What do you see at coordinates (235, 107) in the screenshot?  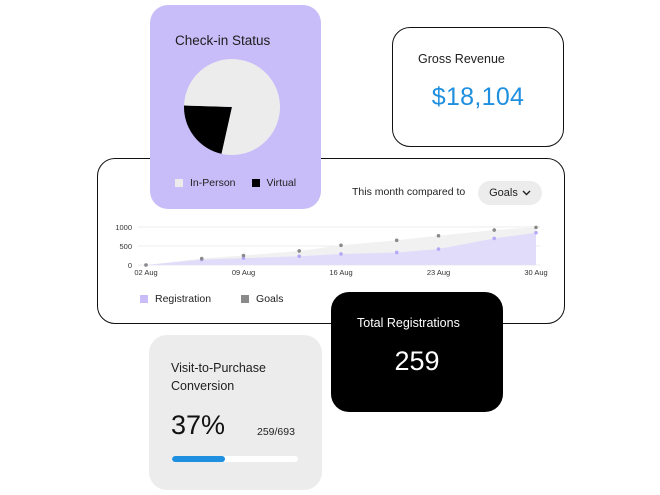 I see `checkin-status-card: Check-in Status In-Person Virtual` at bounding box center [235, 107].